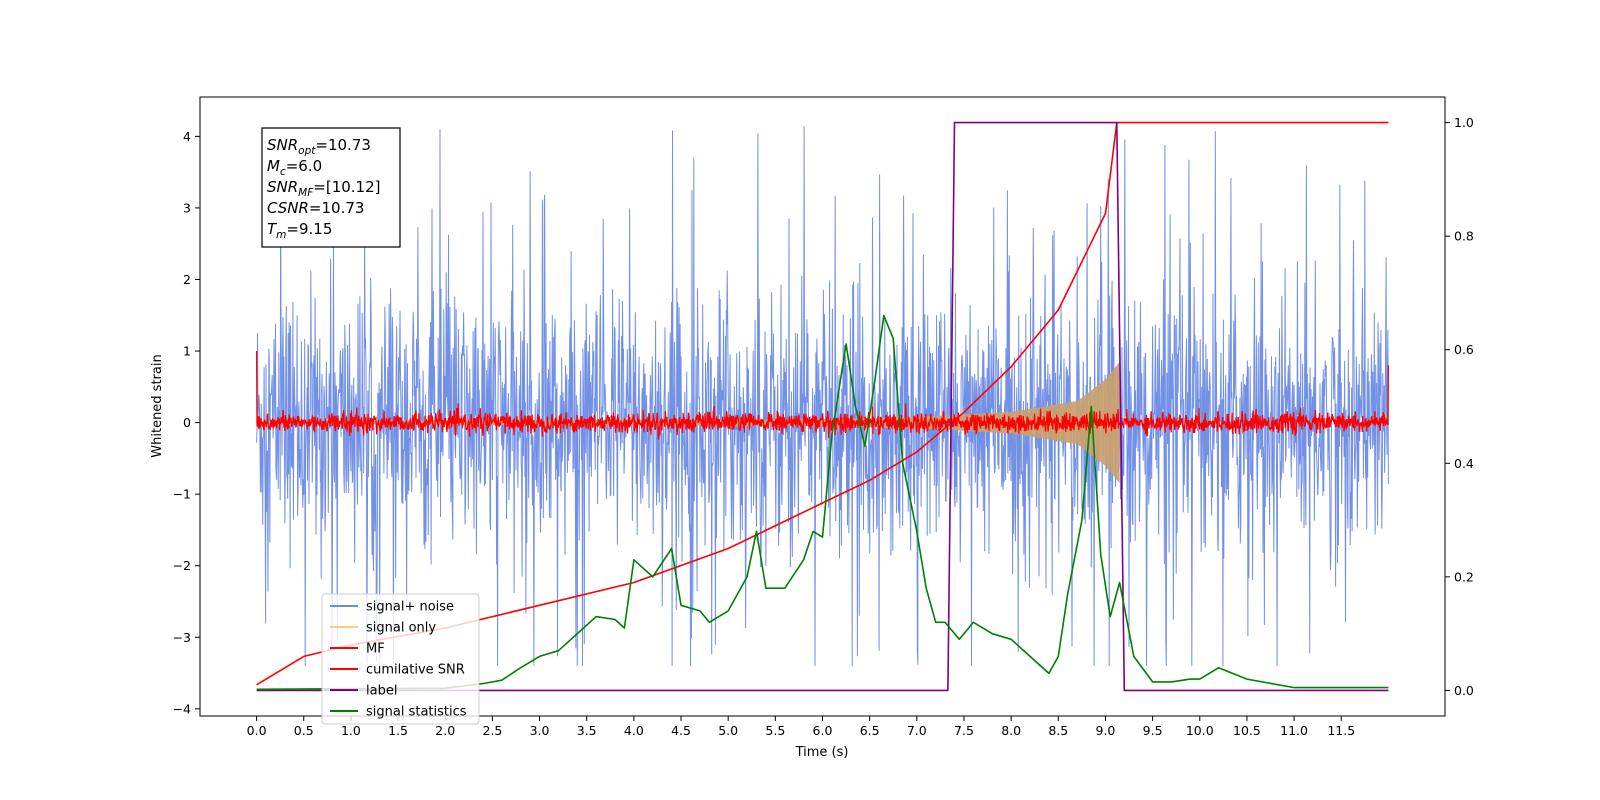 This screenshot has height=800, width=1600. I want to click on annotation-line: SNRMF=[10.12], so click(324, 188).